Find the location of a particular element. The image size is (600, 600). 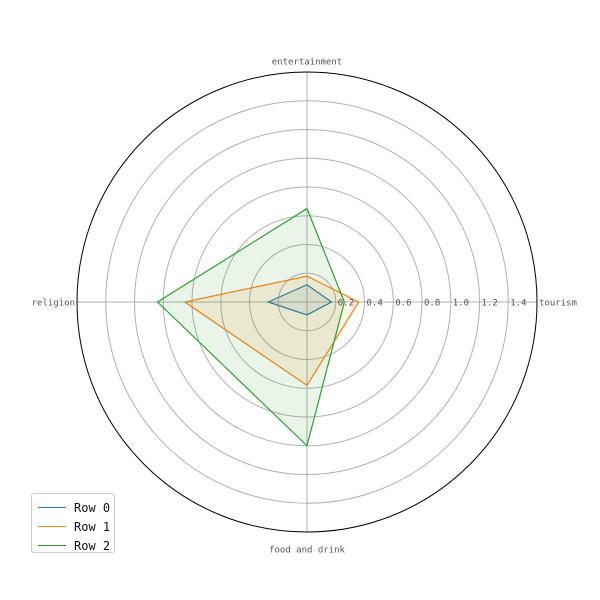

category-label-tourism: tourism is located at coordinates (558, 304).